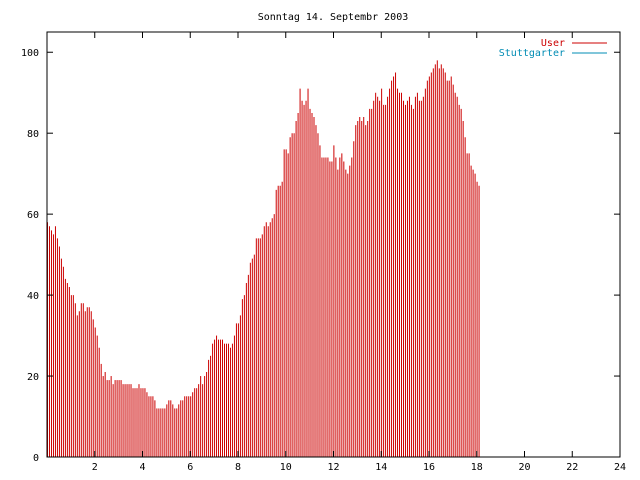 This screenshot has height=480, width=640. What do you see at coordinates (572, 467) in the screenshot?
I see `x-tick-label: 22` at bounding box center [572, 467].